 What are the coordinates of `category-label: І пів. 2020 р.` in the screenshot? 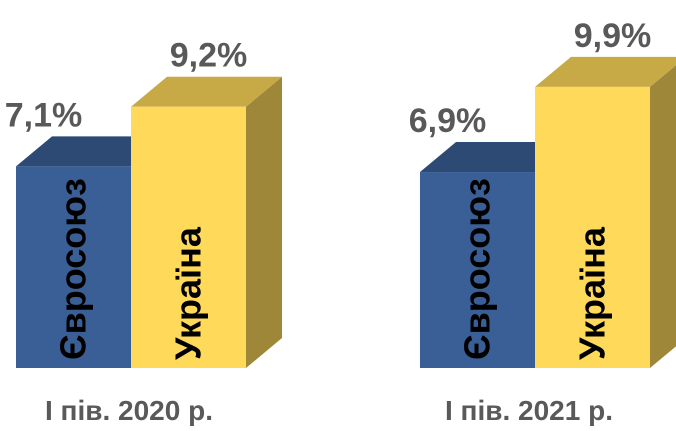 It's located at (129, 410).